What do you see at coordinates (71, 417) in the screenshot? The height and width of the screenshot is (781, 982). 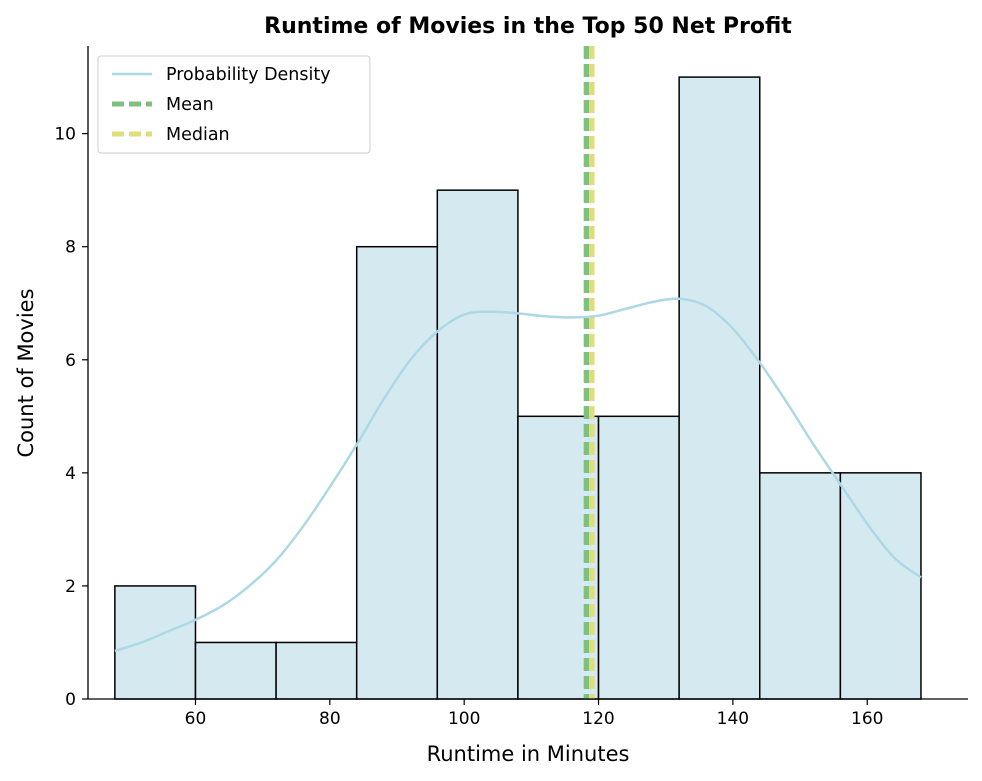 I see `y-ticks-group: 0 2 4 6 8 10` at bounding box center [71, 417].